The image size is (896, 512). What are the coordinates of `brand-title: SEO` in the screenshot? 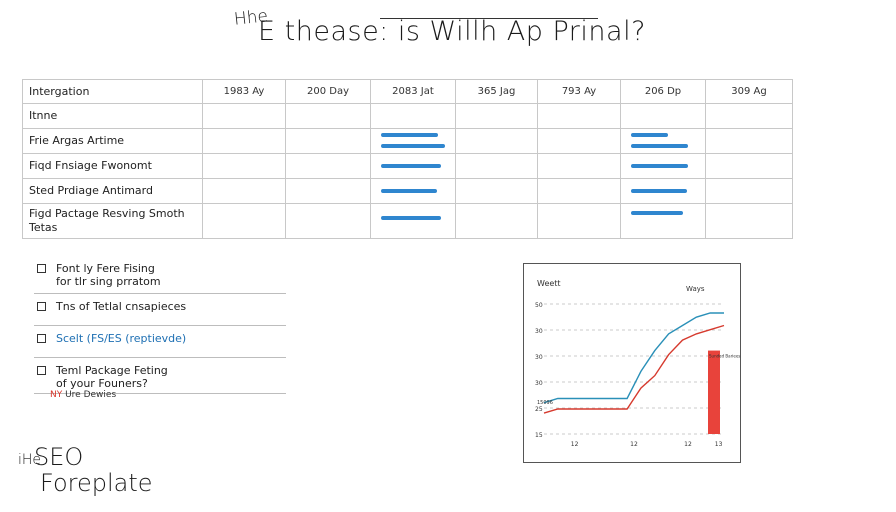 It's located at (59, 457).